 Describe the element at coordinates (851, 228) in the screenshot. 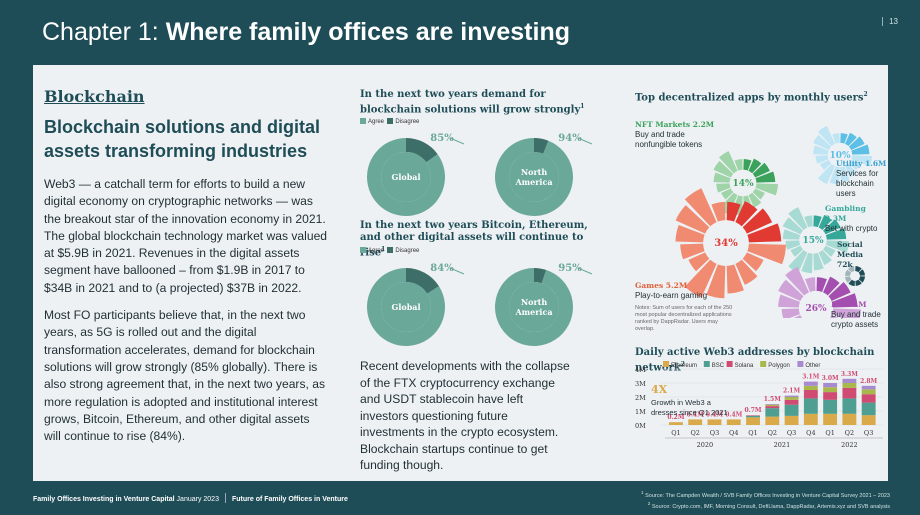

I see `gamb-desc: Bet with crypto` at that location.